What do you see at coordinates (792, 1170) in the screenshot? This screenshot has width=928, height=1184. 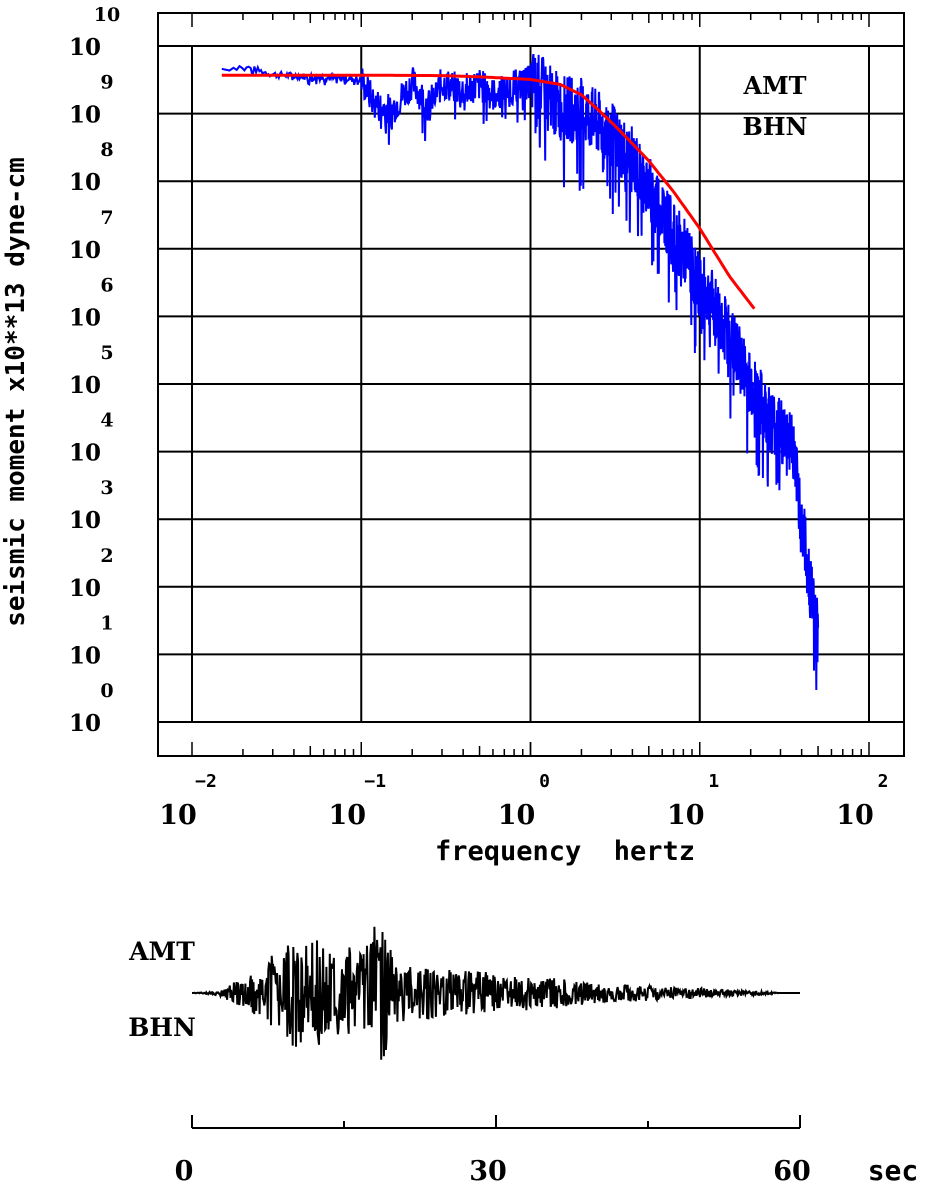 I see `time-tick-label: 60` at bounding box center [792, 1170].